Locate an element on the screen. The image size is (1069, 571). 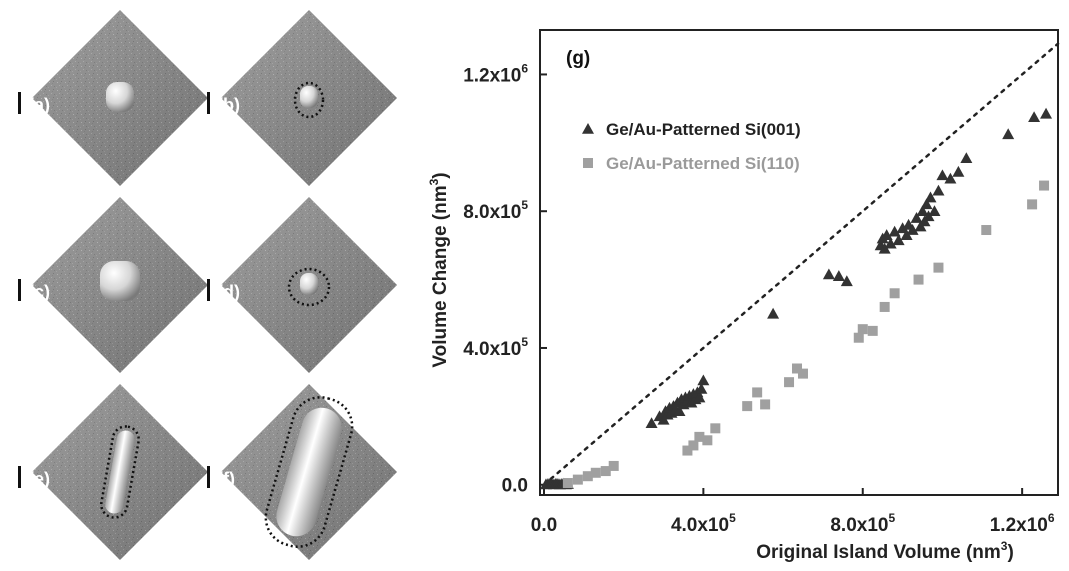
y-tick-label: 0.0 is located at coordinates (515, 486).